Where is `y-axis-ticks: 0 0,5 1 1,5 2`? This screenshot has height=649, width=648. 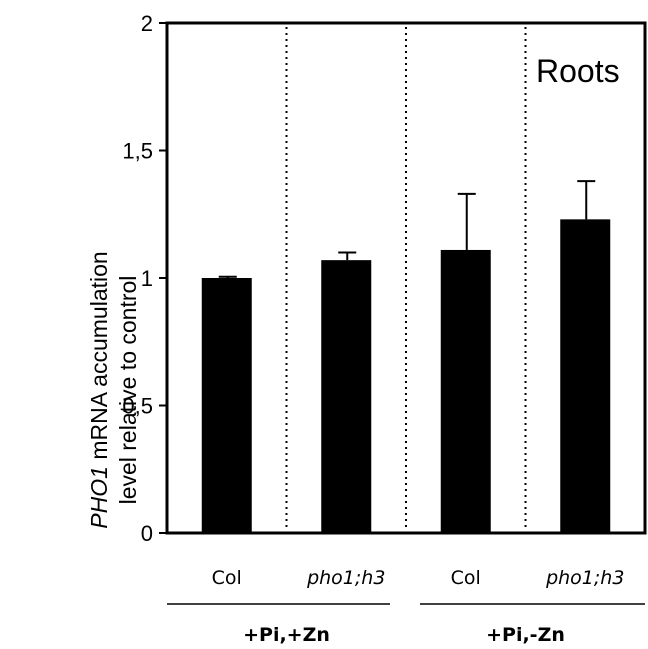
y-axis-ticks: 0 0,5 1 1,5 2 is located at coordinates (144, 278).